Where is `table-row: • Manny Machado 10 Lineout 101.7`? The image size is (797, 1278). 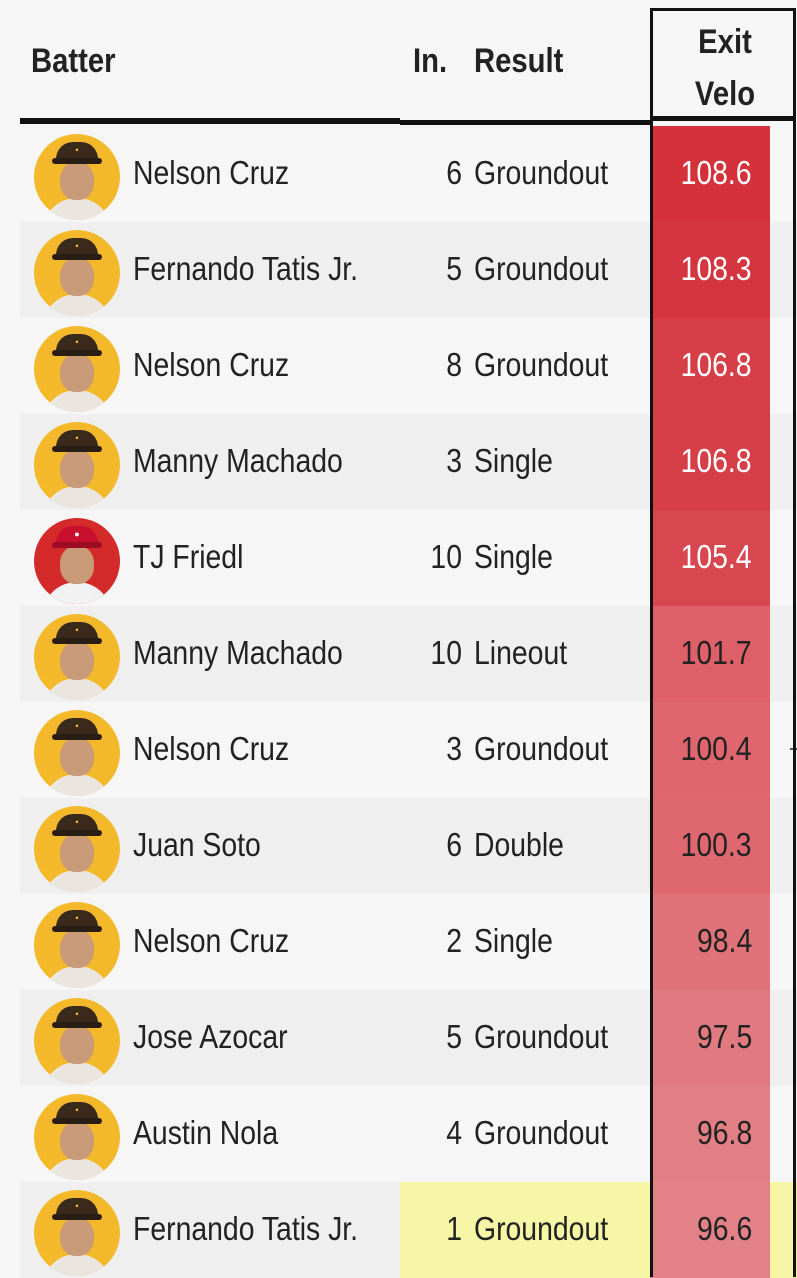
table-row: • Manny Machado 10 Lineout 101.7 is located at coordinates (408, 654).